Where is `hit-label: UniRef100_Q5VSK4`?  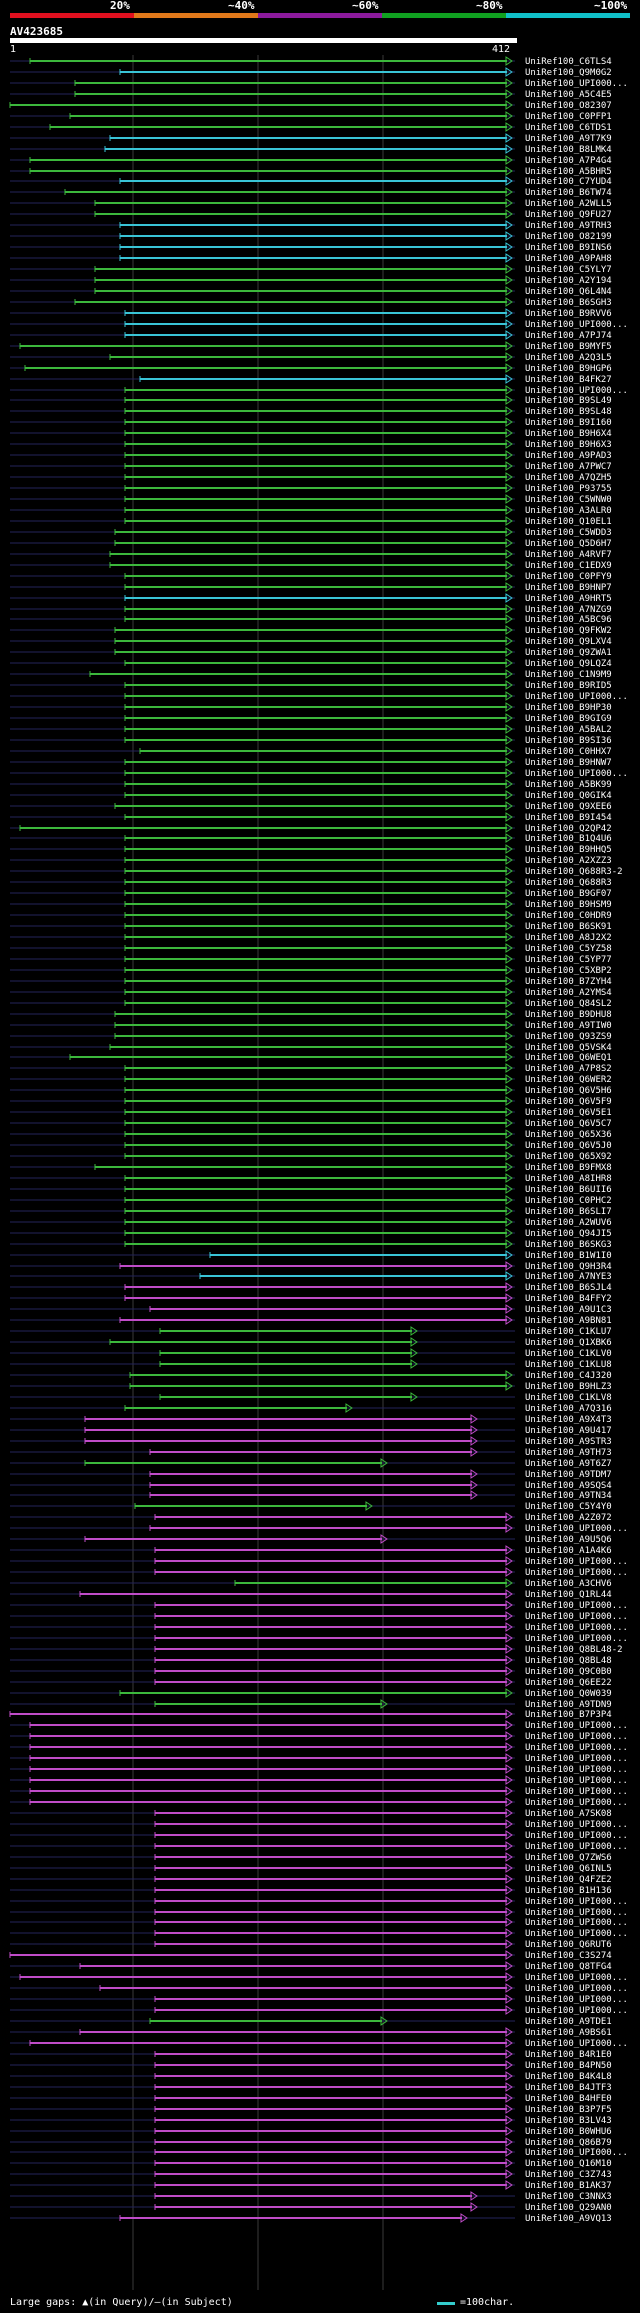 hit-label: UniRef100_Q5VSK4 is located at coordinates (568, 1048).